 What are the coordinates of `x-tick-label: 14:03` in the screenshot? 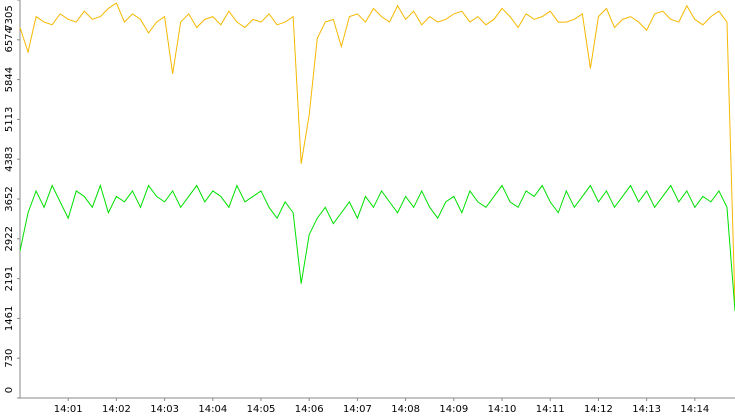 It's located at (164, 409).